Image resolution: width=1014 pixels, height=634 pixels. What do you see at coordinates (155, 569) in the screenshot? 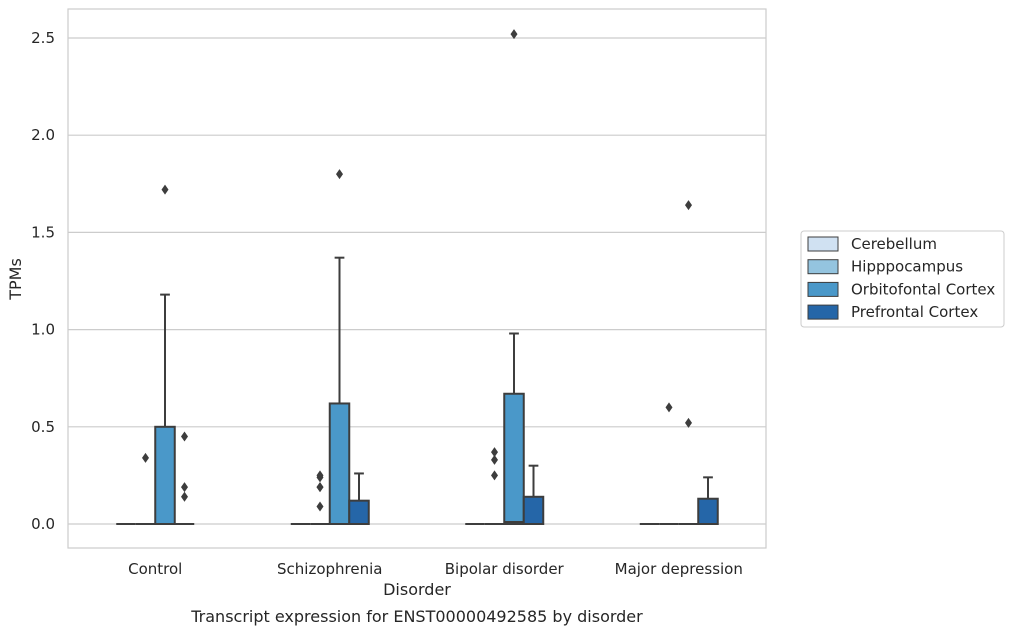
I see `x-tick-label: Control` at bounding box center [155, 569].